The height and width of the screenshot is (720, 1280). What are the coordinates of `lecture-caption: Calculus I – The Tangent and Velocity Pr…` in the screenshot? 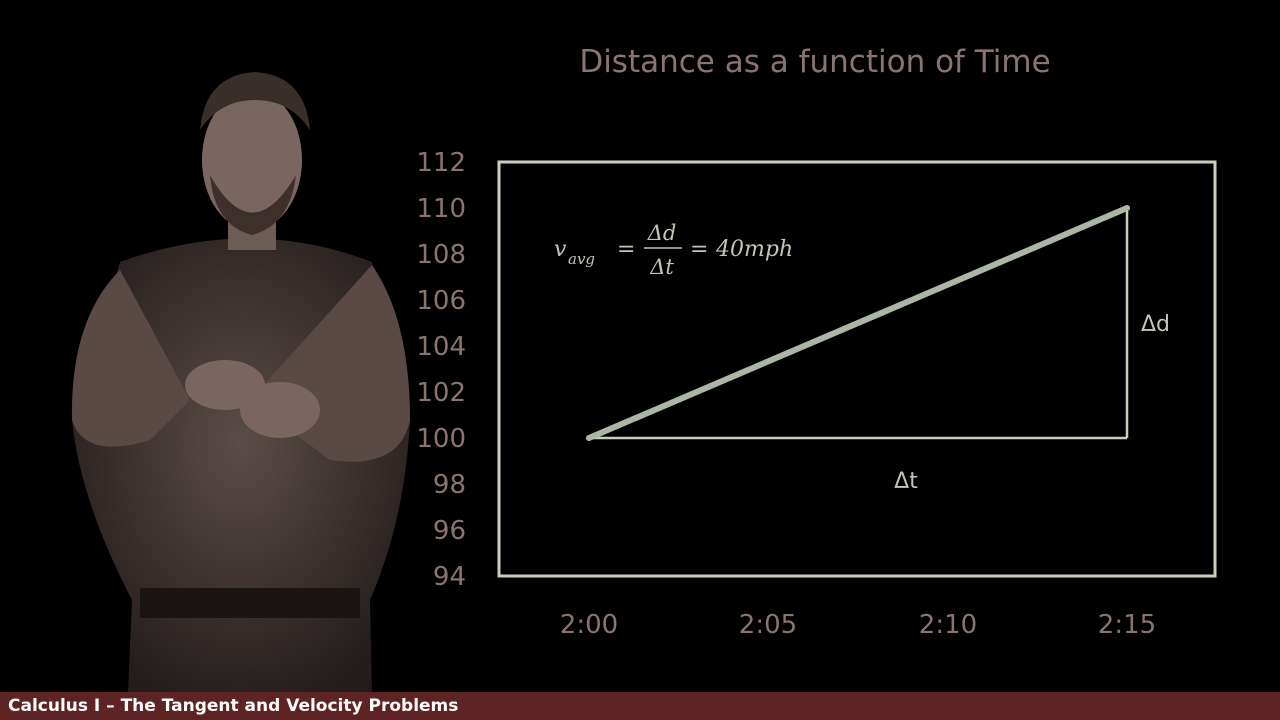 It's located at (233, 706).